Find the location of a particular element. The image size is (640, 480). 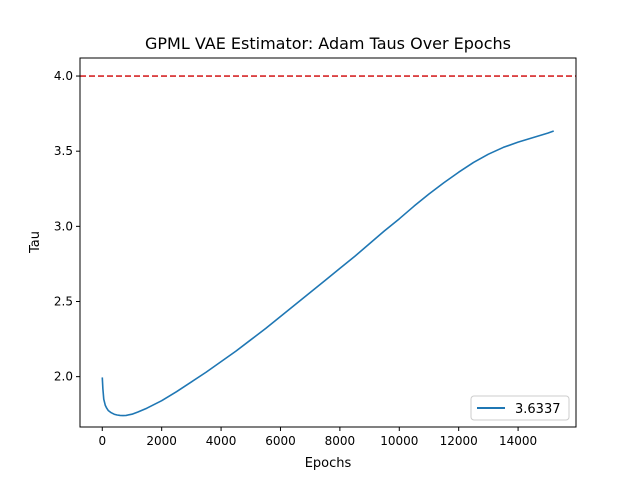

x-axis: 0 2000 4000 6000 8000 10000 12000 14000 is located at coordinates (317, 437).